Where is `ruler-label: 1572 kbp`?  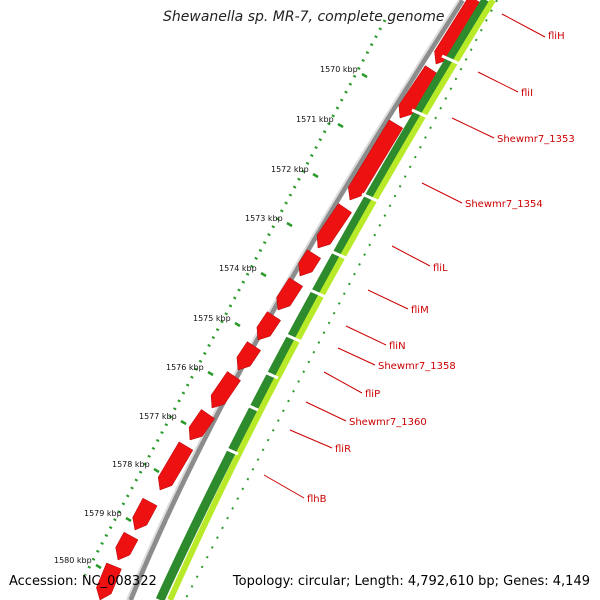 ruler-label: 1572 kbp is located at coordinates (290, 169).